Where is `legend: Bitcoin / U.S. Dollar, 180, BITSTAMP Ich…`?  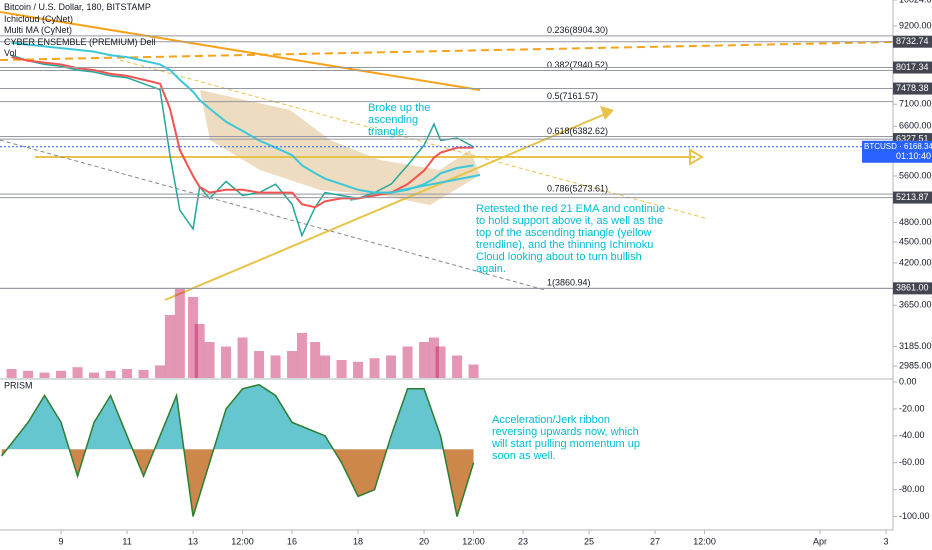
legend: Bitcoin / U.S. Dollar, 180, BITSTAMP Ich… is located at coordinates (80, 31).